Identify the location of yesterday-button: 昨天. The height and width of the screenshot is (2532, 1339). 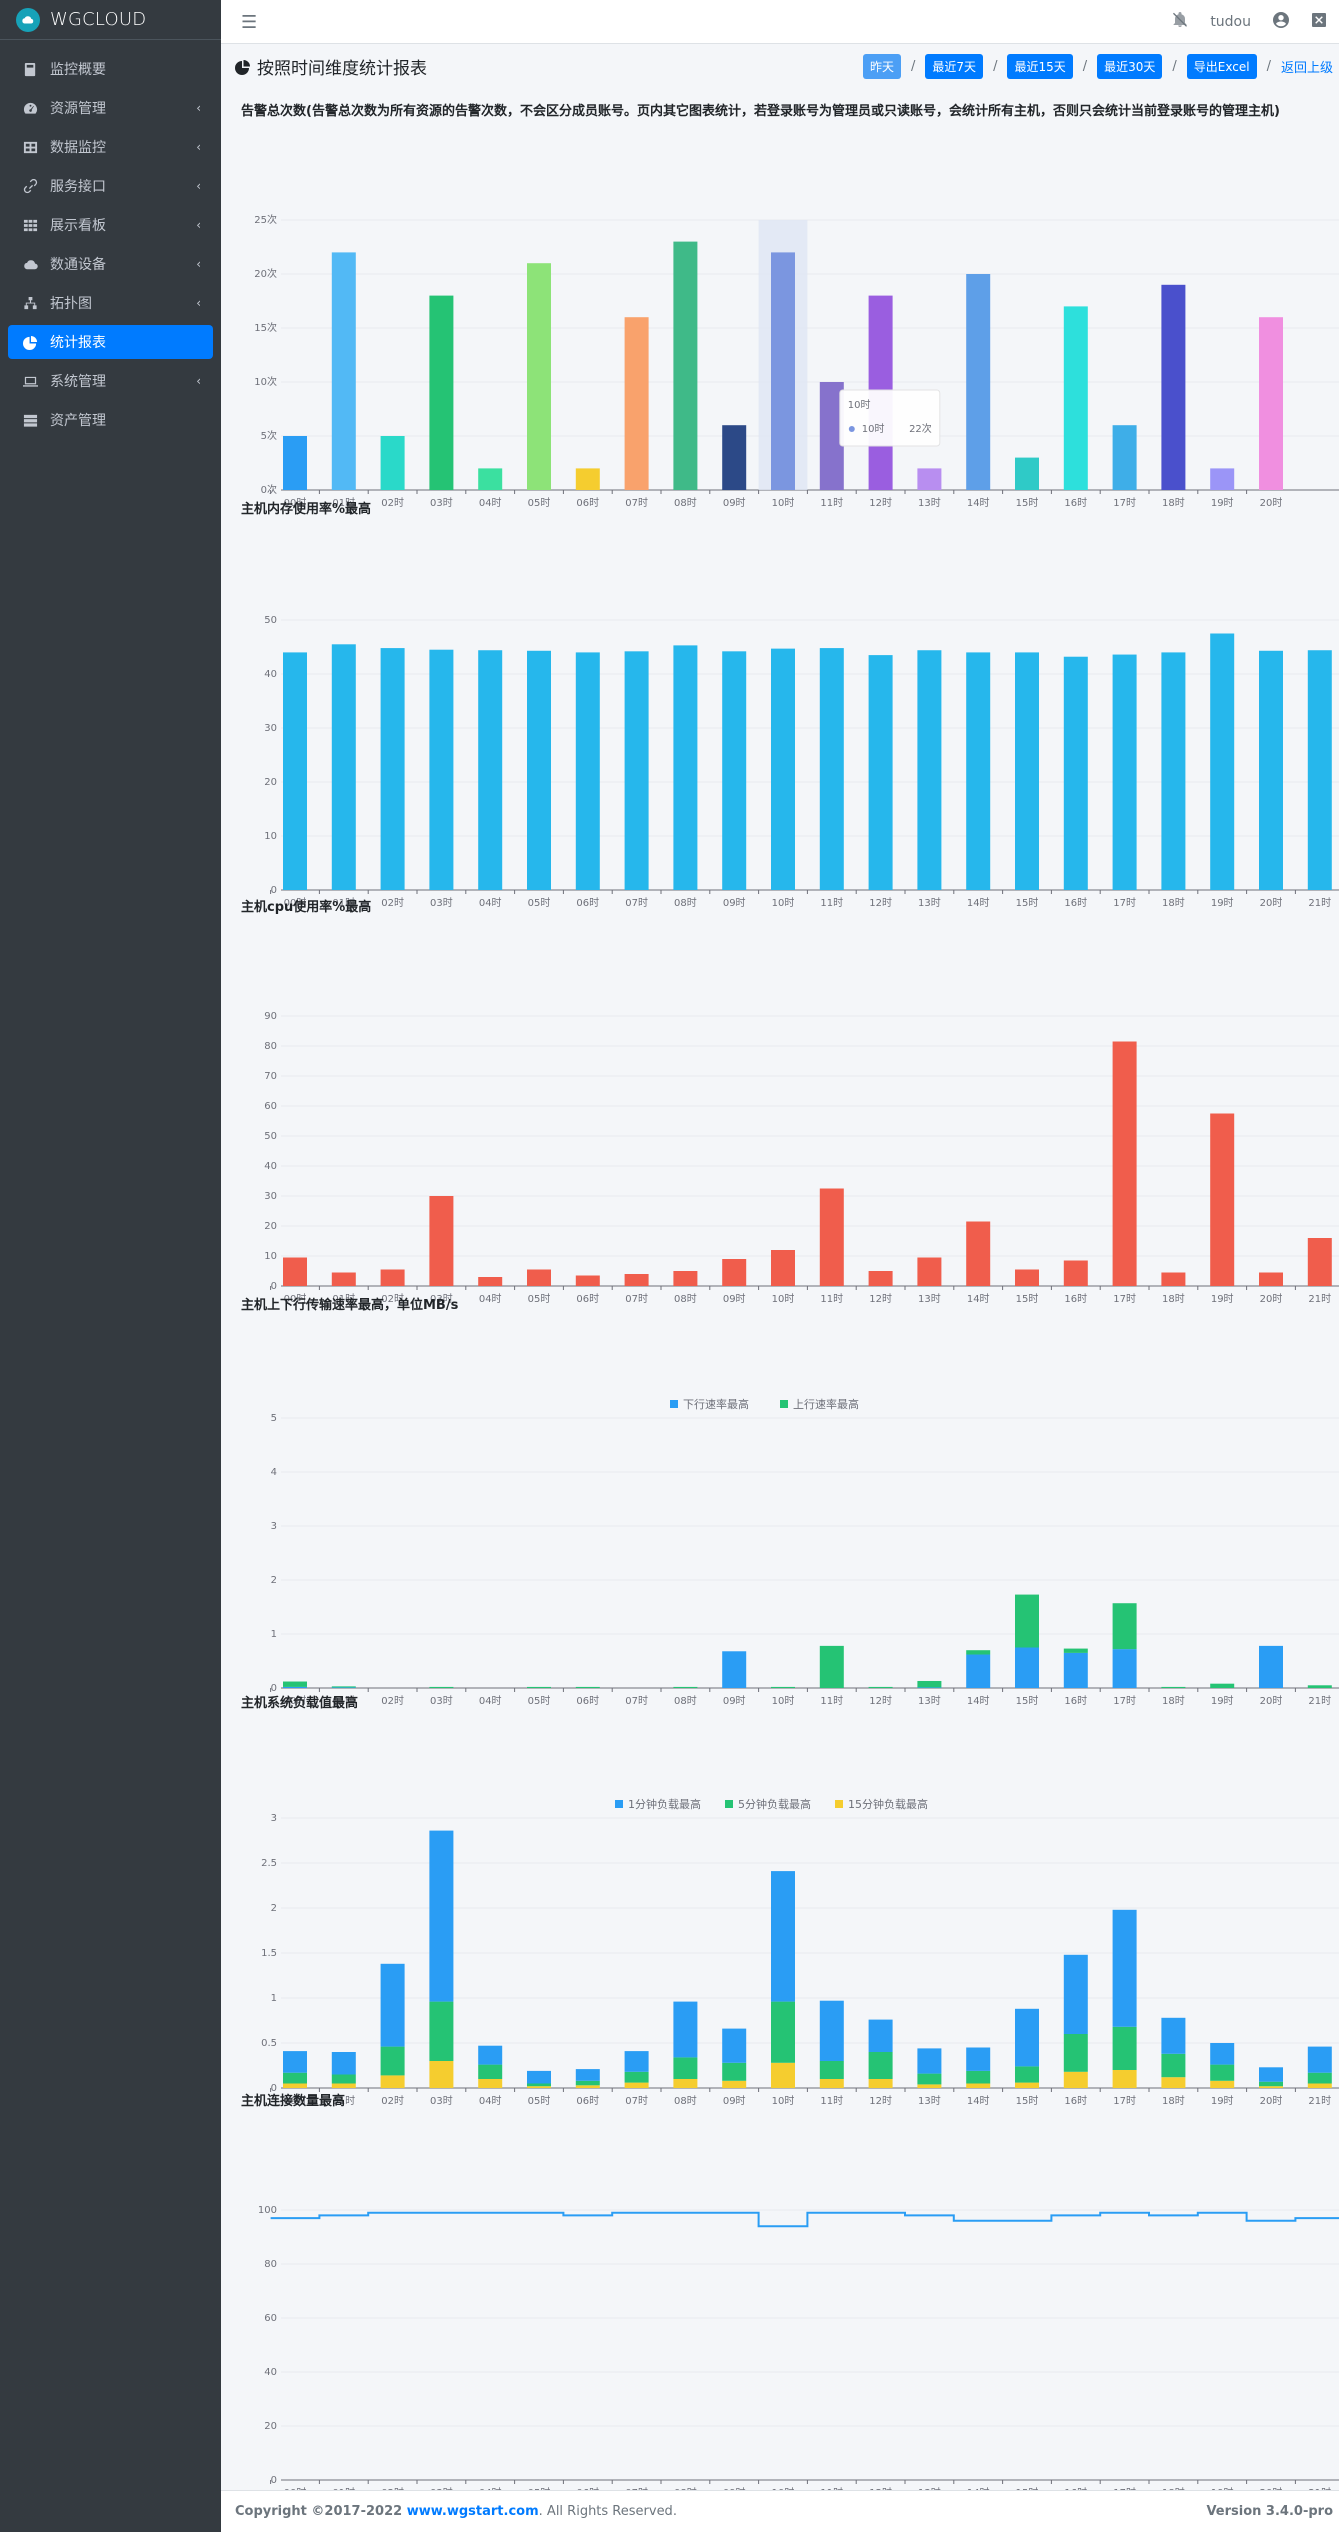
(882, 66).